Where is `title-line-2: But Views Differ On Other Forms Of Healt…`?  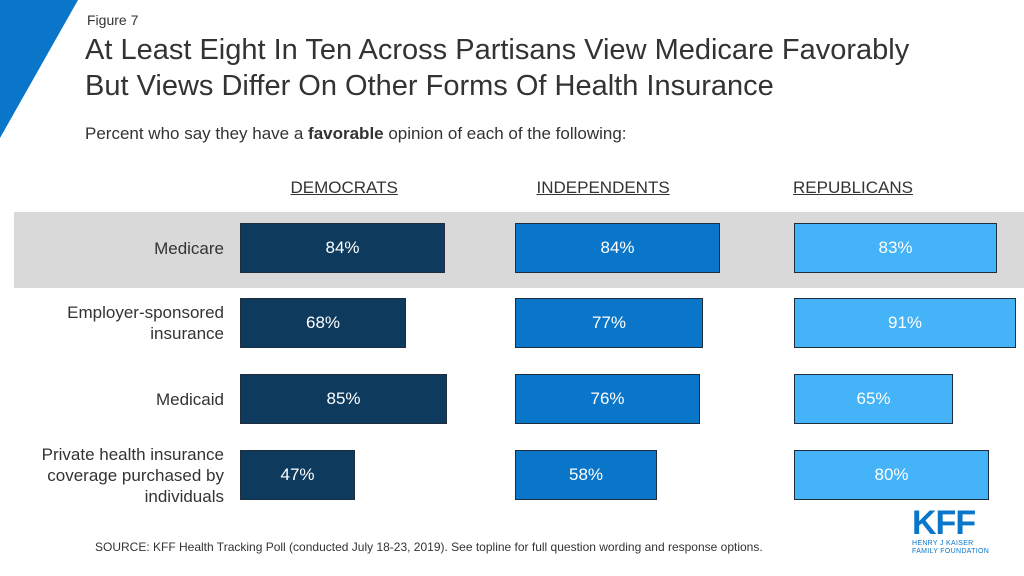
title-line-2: But Views Differ On Other Forms Of Healt… is located at coordinates (429, 86).